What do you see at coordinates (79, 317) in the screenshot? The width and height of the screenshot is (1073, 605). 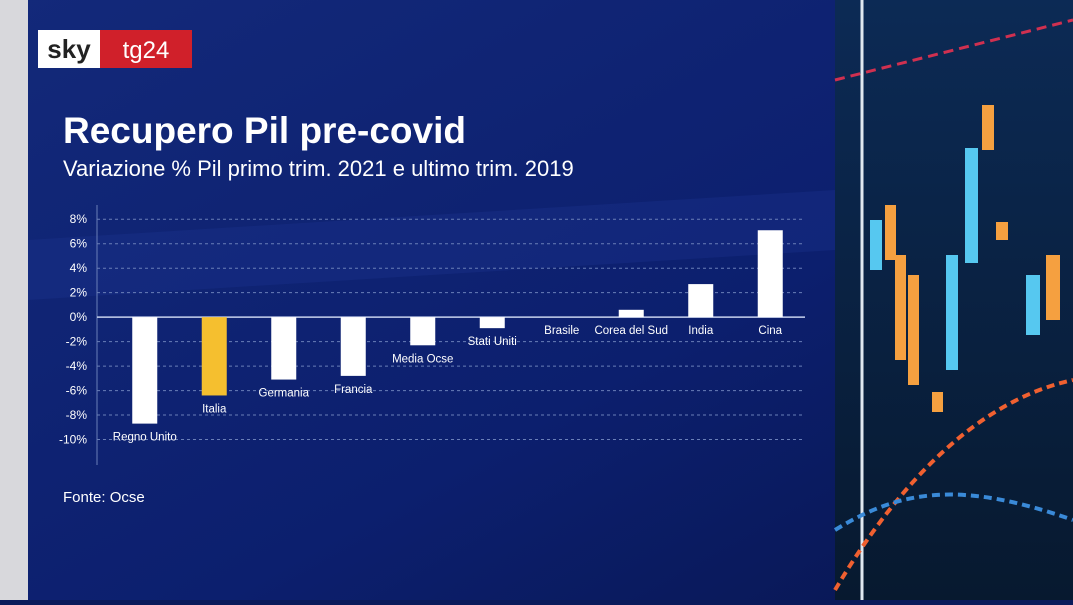 I see `y-tick-label: 0%` at bounding box center [79, 317].